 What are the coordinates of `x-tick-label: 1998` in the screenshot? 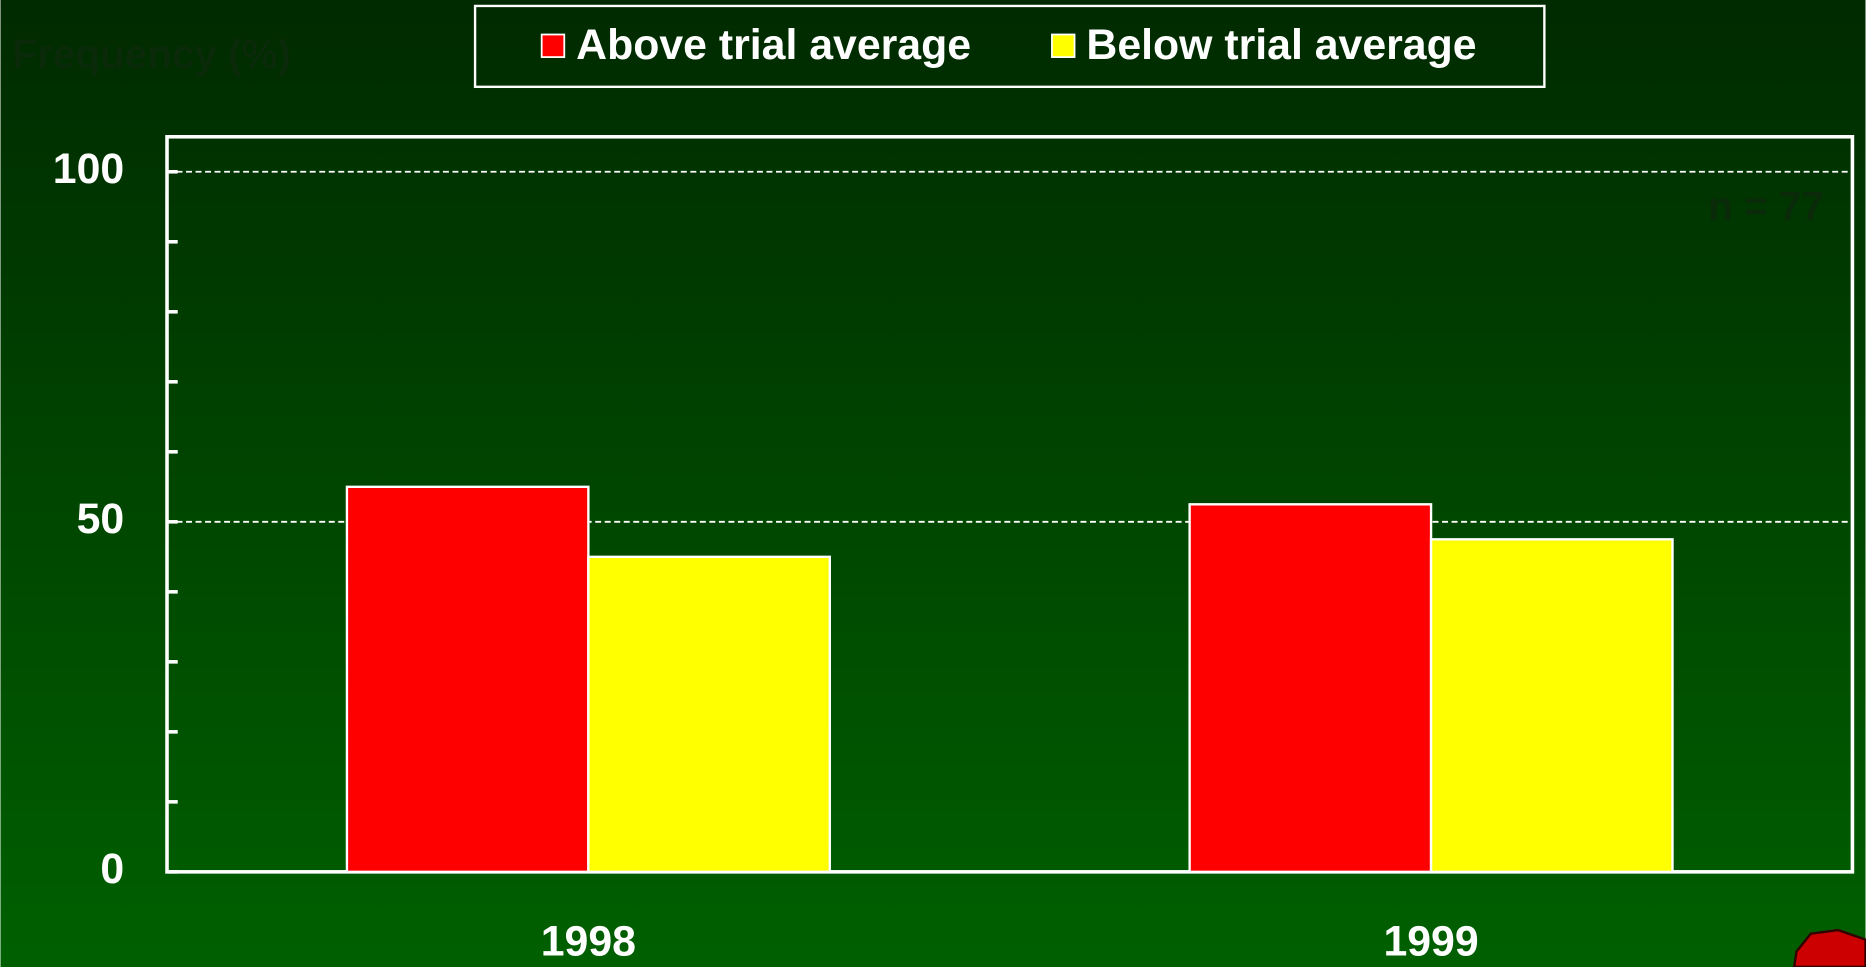 It's located at (588, 942).